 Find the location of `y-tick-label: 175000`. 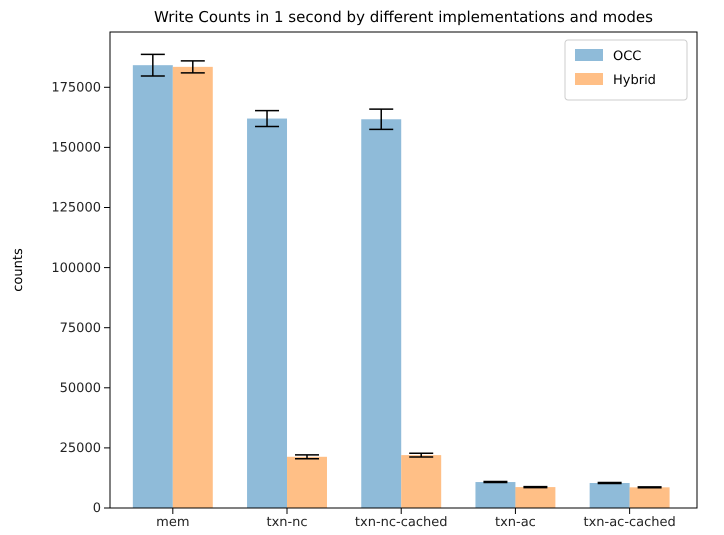

y-tick-label: 175000 is located at coordinates (76, 88).